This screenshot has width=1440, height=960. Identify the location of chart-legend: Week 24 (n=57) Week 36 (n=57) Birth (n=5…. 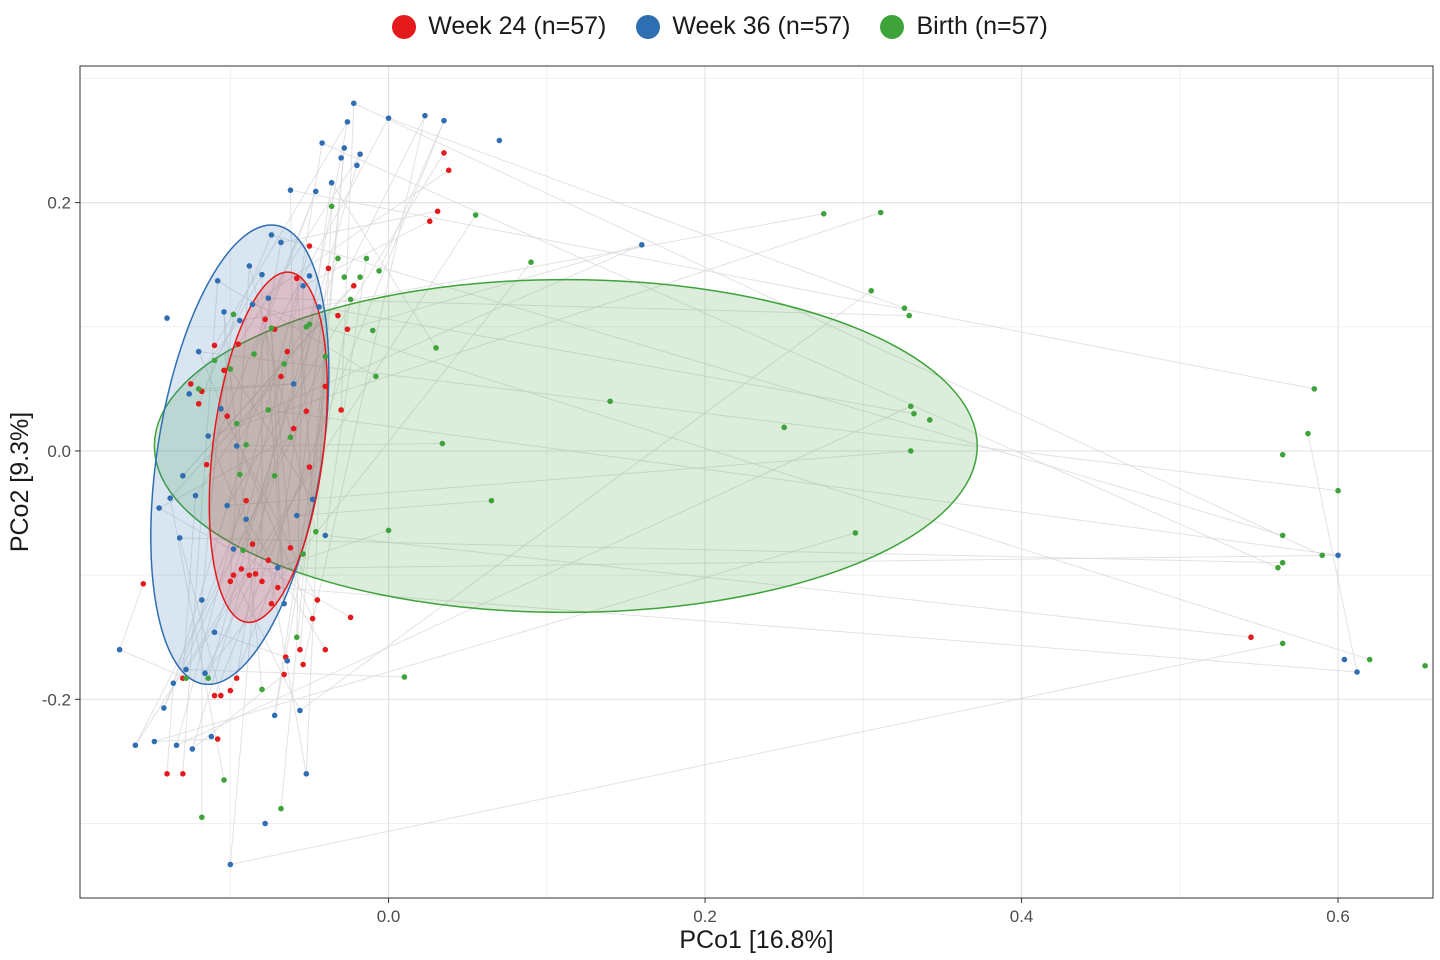
(720, 26).